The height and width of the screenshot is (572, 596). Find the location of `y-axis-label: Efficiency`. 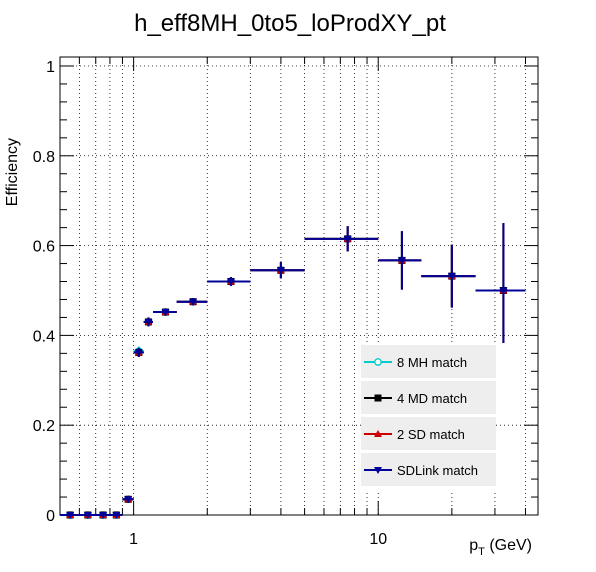

y-axis-label: Efficiency is located at coordinates (12, 172).